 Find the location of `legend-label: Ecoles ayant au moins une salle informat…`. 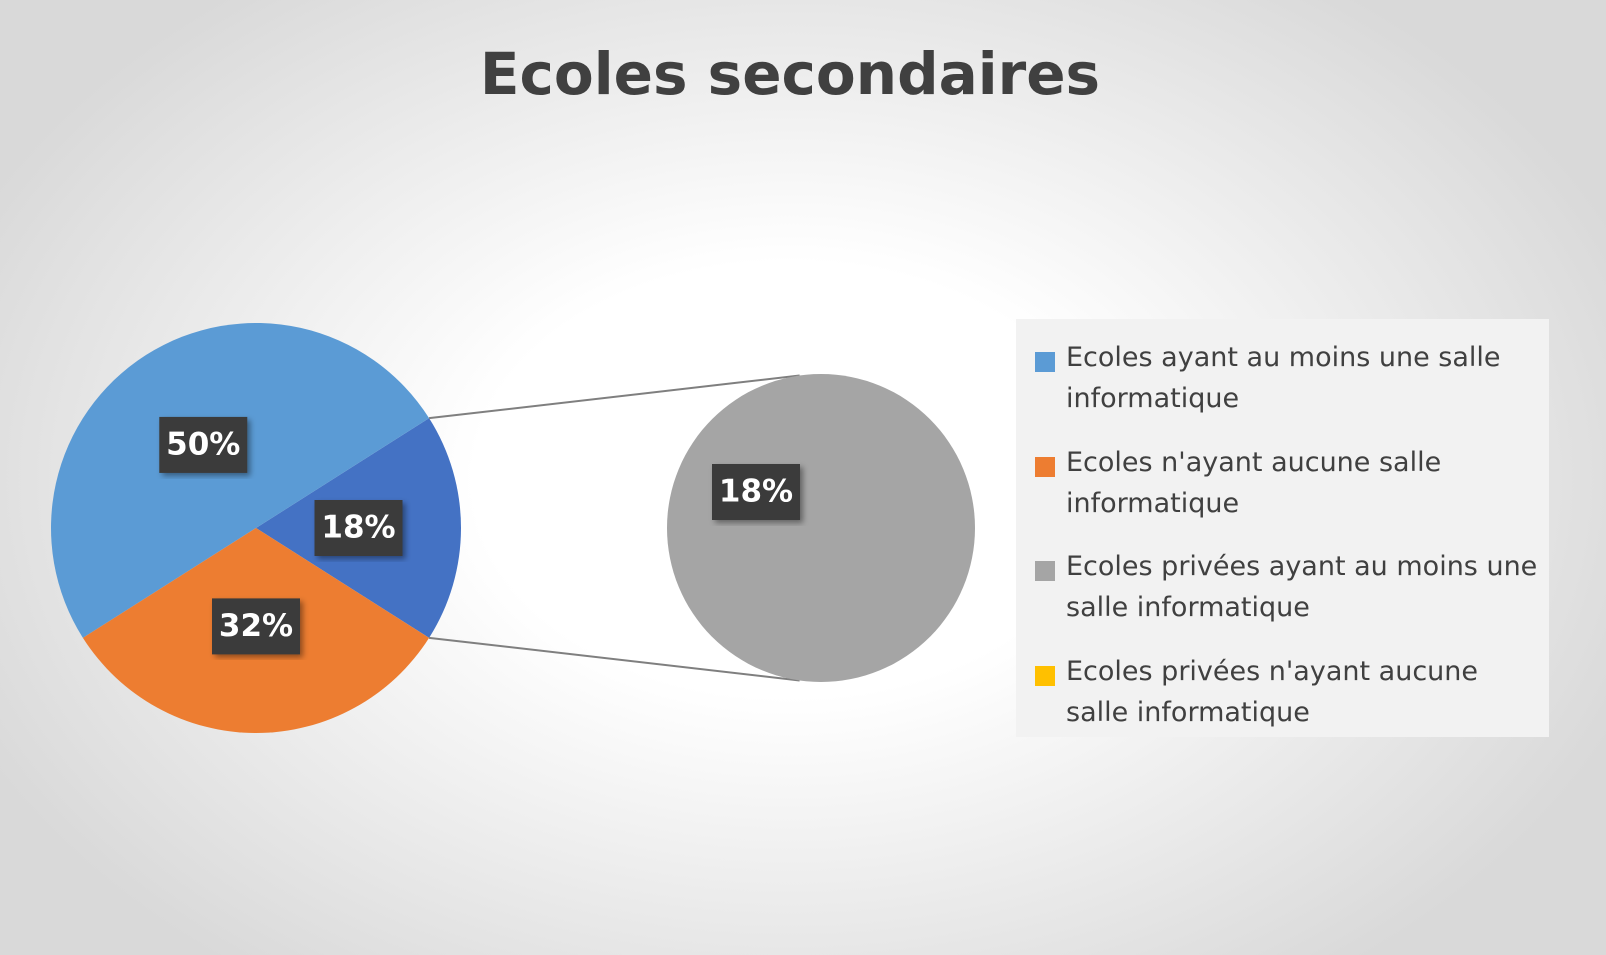

legend-label: Ecoles ayant au moins une salle informat… is located at coordinates (1283, 378).